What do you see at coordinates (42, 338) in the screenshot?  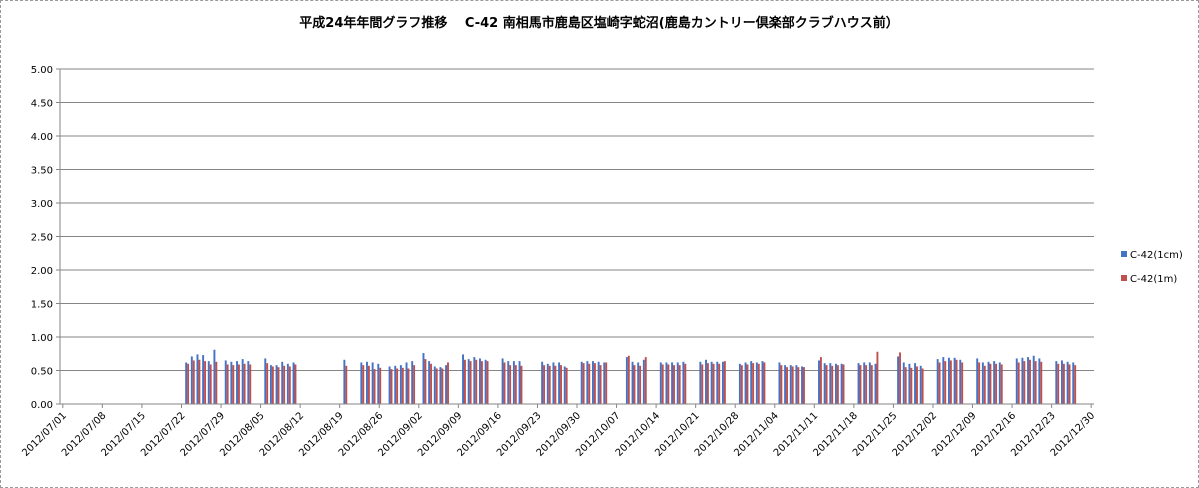 I see `y-tick-label: 1.00` at bounding box center [42, 338].